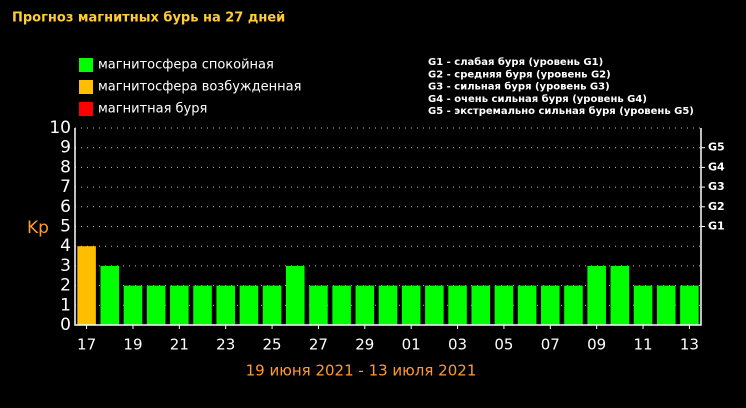 Image resolution: width=746 pixels, height=408 pixels. I want to click on x-tick-label: 25, so click(272, 345).